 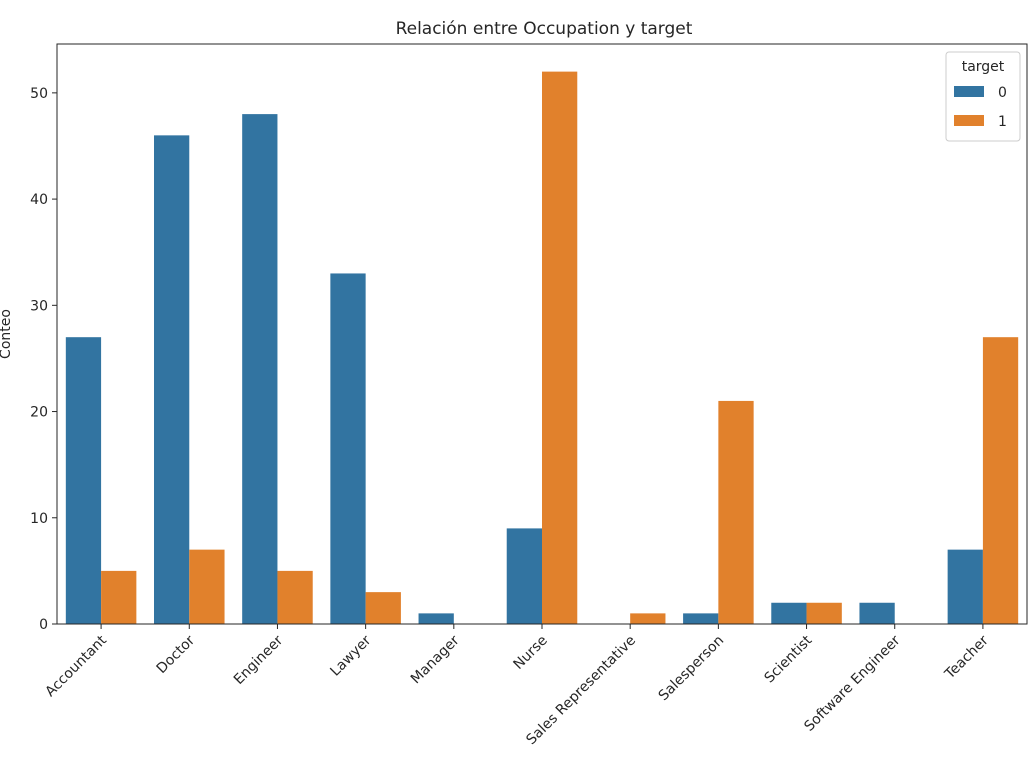 What do you see at coordinates (176, 654) in the screenshot?
I see `x-tick-label: Doctor` at bounding box center [176, 654].